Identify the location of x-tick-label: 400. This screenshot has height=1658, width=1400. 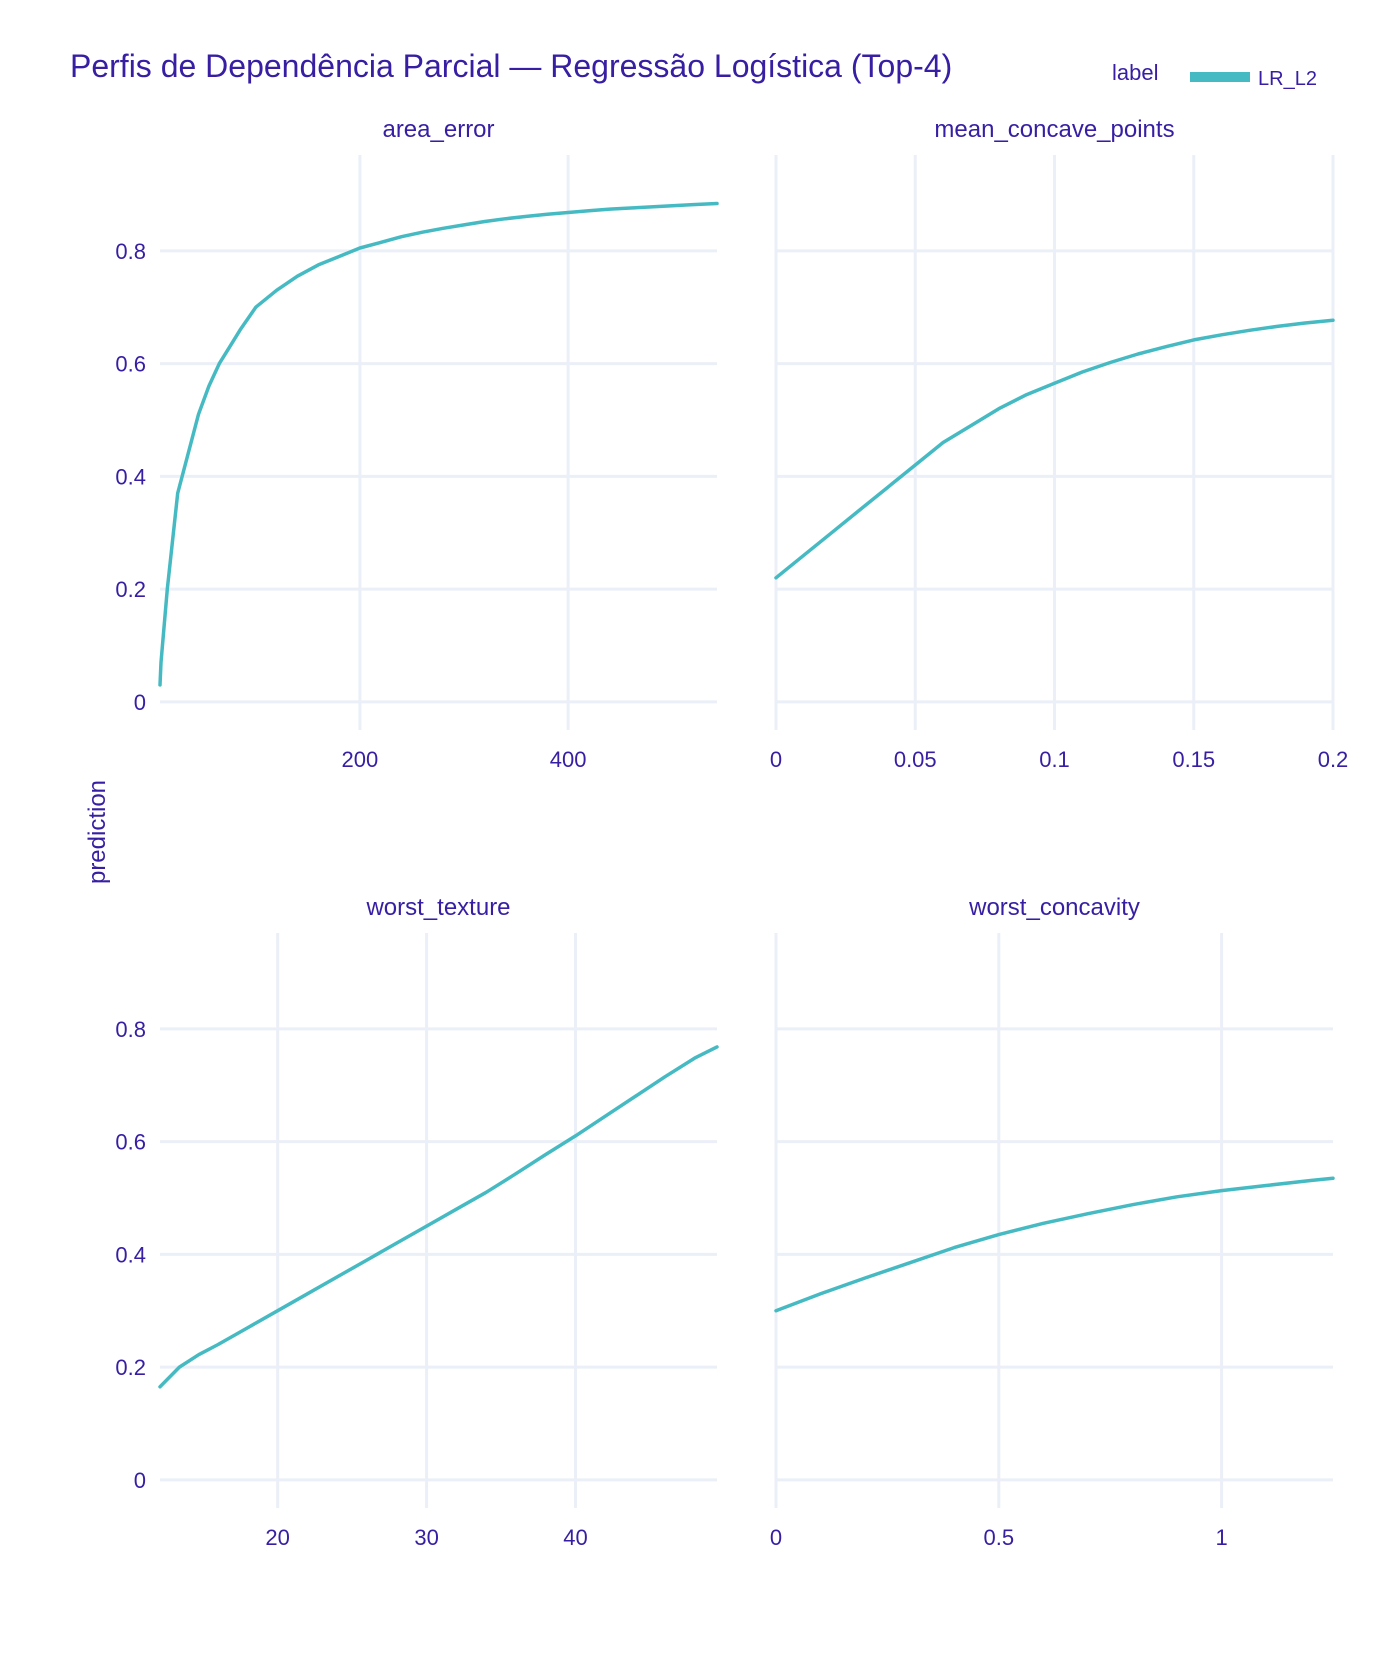
(568, 759).